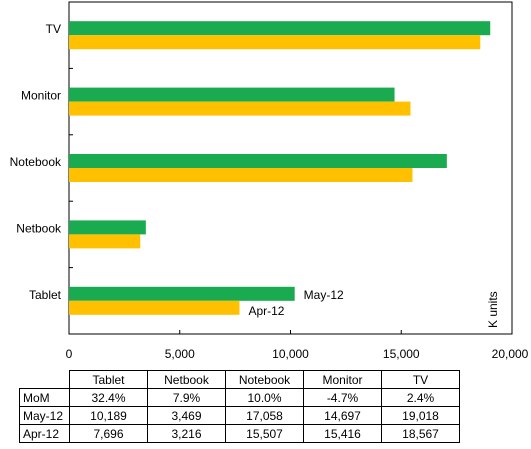 The height and width of the screenshot is (449, 531). What do you see at coordinates (420, 415) in the screenshot?
I see `table-cell: 19,018` at bounding box center [420, 415].